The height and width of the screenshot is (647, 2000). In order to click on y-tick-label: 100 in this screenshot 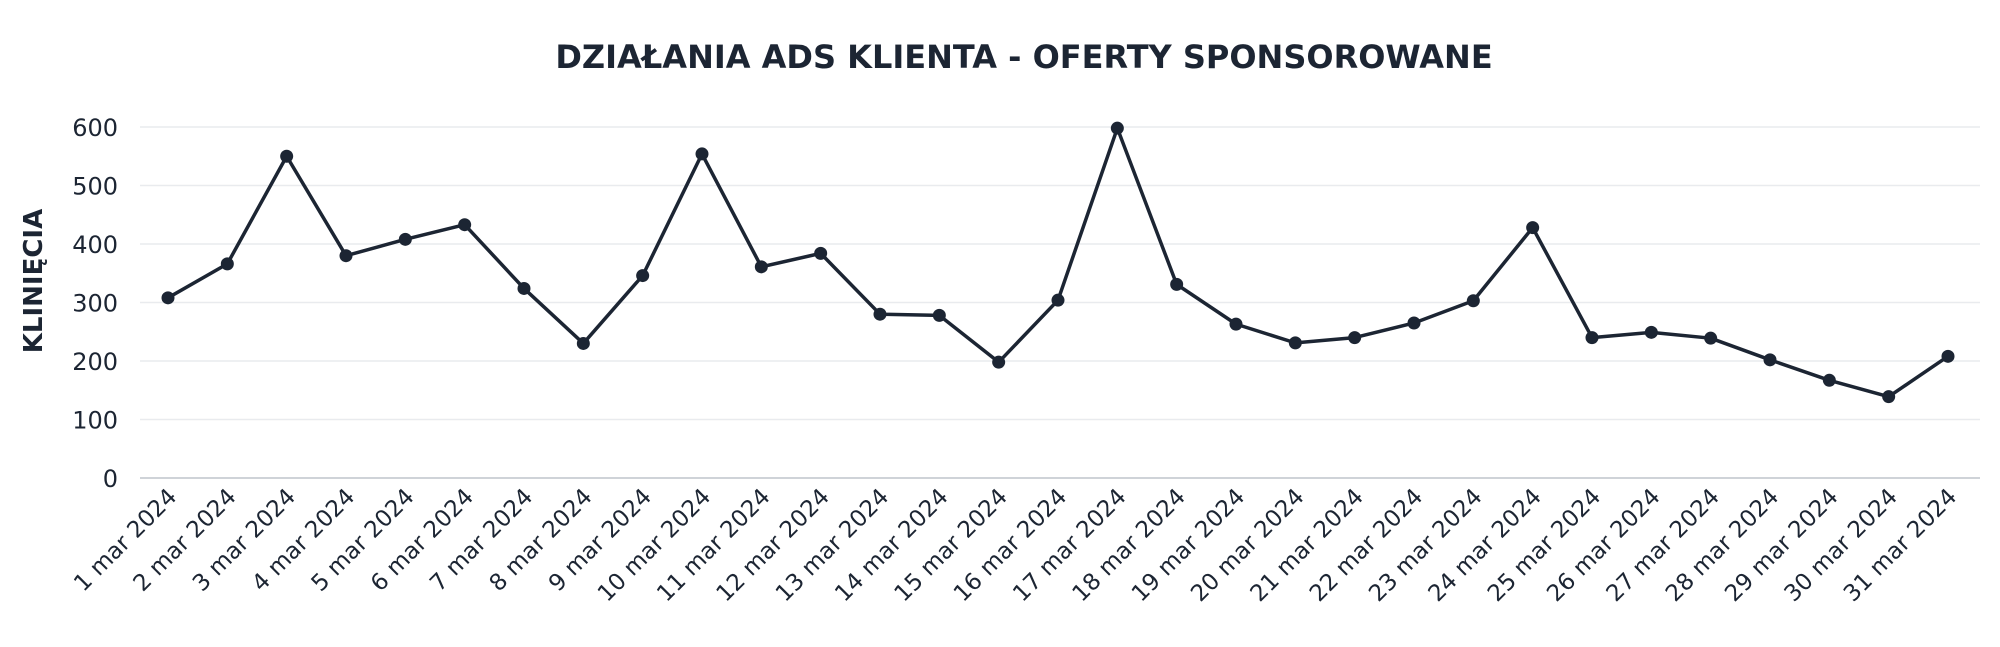, I will do `click(95, 421)`.